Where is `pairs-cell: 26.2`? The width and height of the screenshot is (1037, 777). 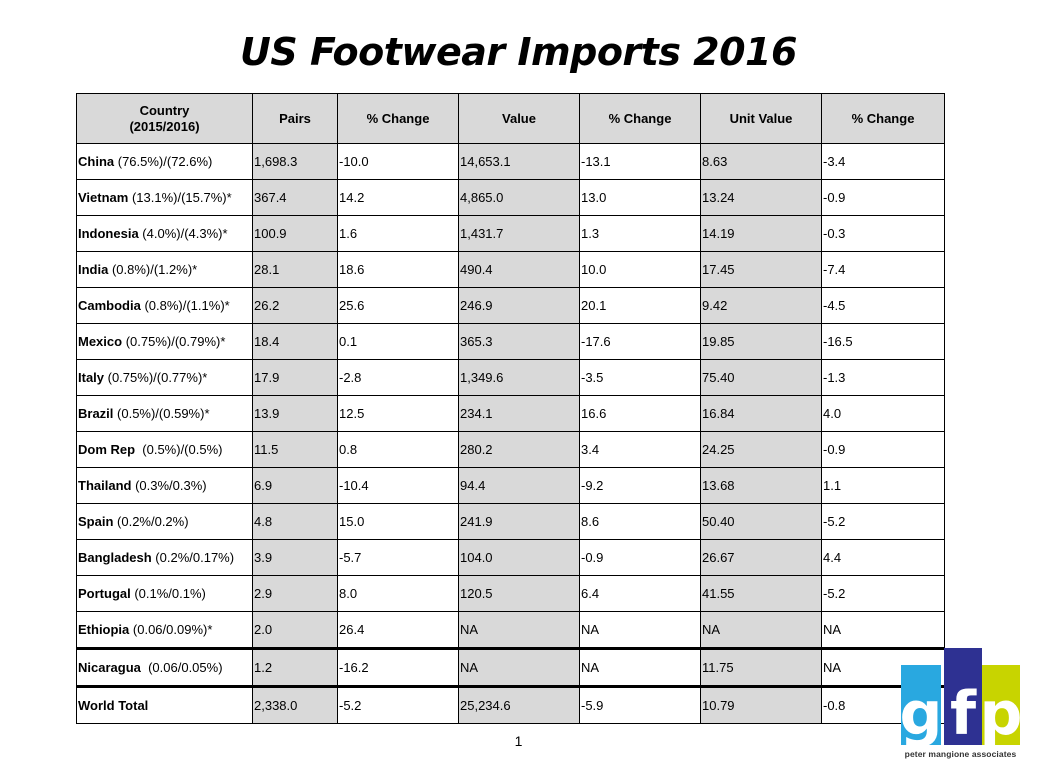 pairs-cell: 26.2 is located at coordinates (295, 305).